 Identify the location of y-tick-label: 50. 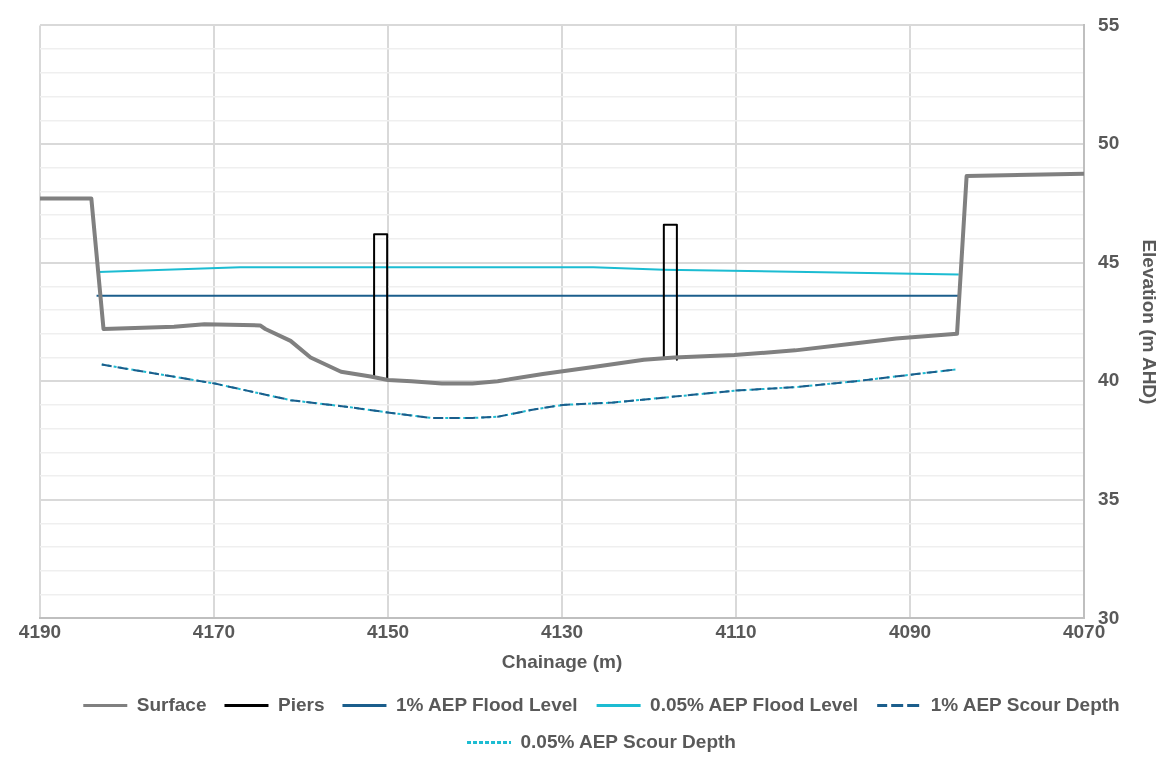
(1109, 143).